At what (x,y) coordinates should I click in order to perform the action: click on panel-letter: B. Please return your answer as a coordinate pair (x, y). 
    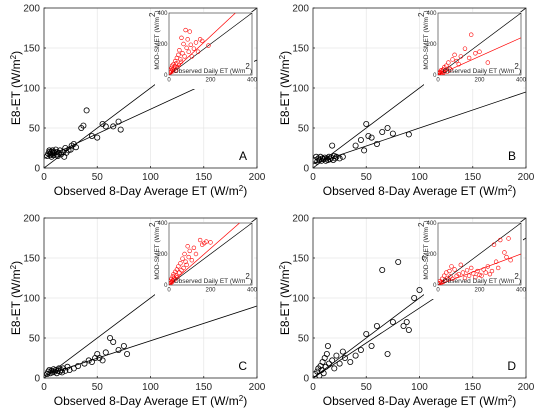
    Looking at the image, I should click on (512, 156).